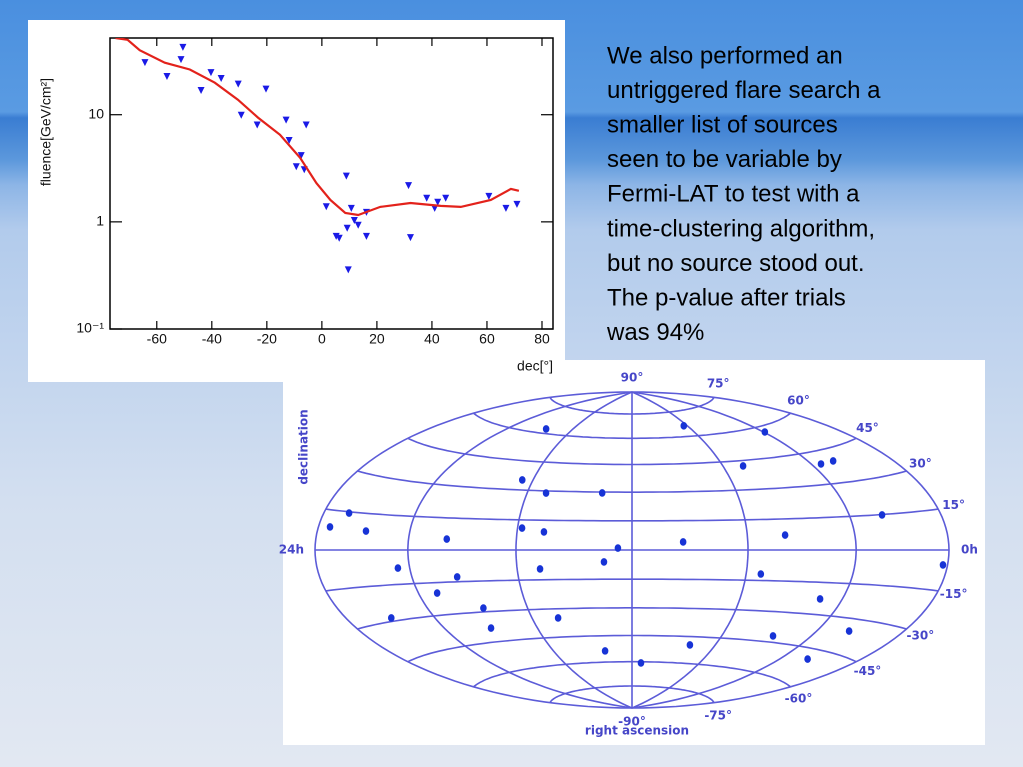 The width and height of the screenshot is (1023, 767). Describe the element at coordinates (432, 339) in the screenshot. I see `x-tick-label: 40` at that location.